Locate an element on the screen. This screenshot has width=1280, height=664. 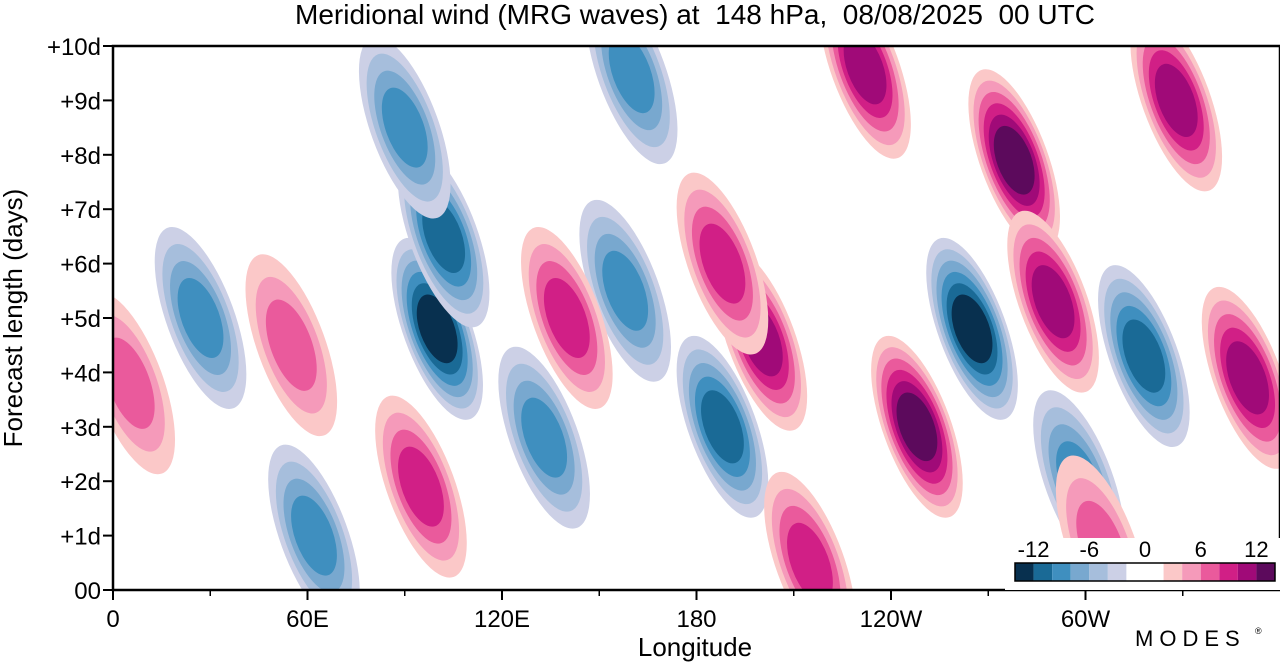
x-tick-label-5: 60W is located at coordinates (1086, 619).